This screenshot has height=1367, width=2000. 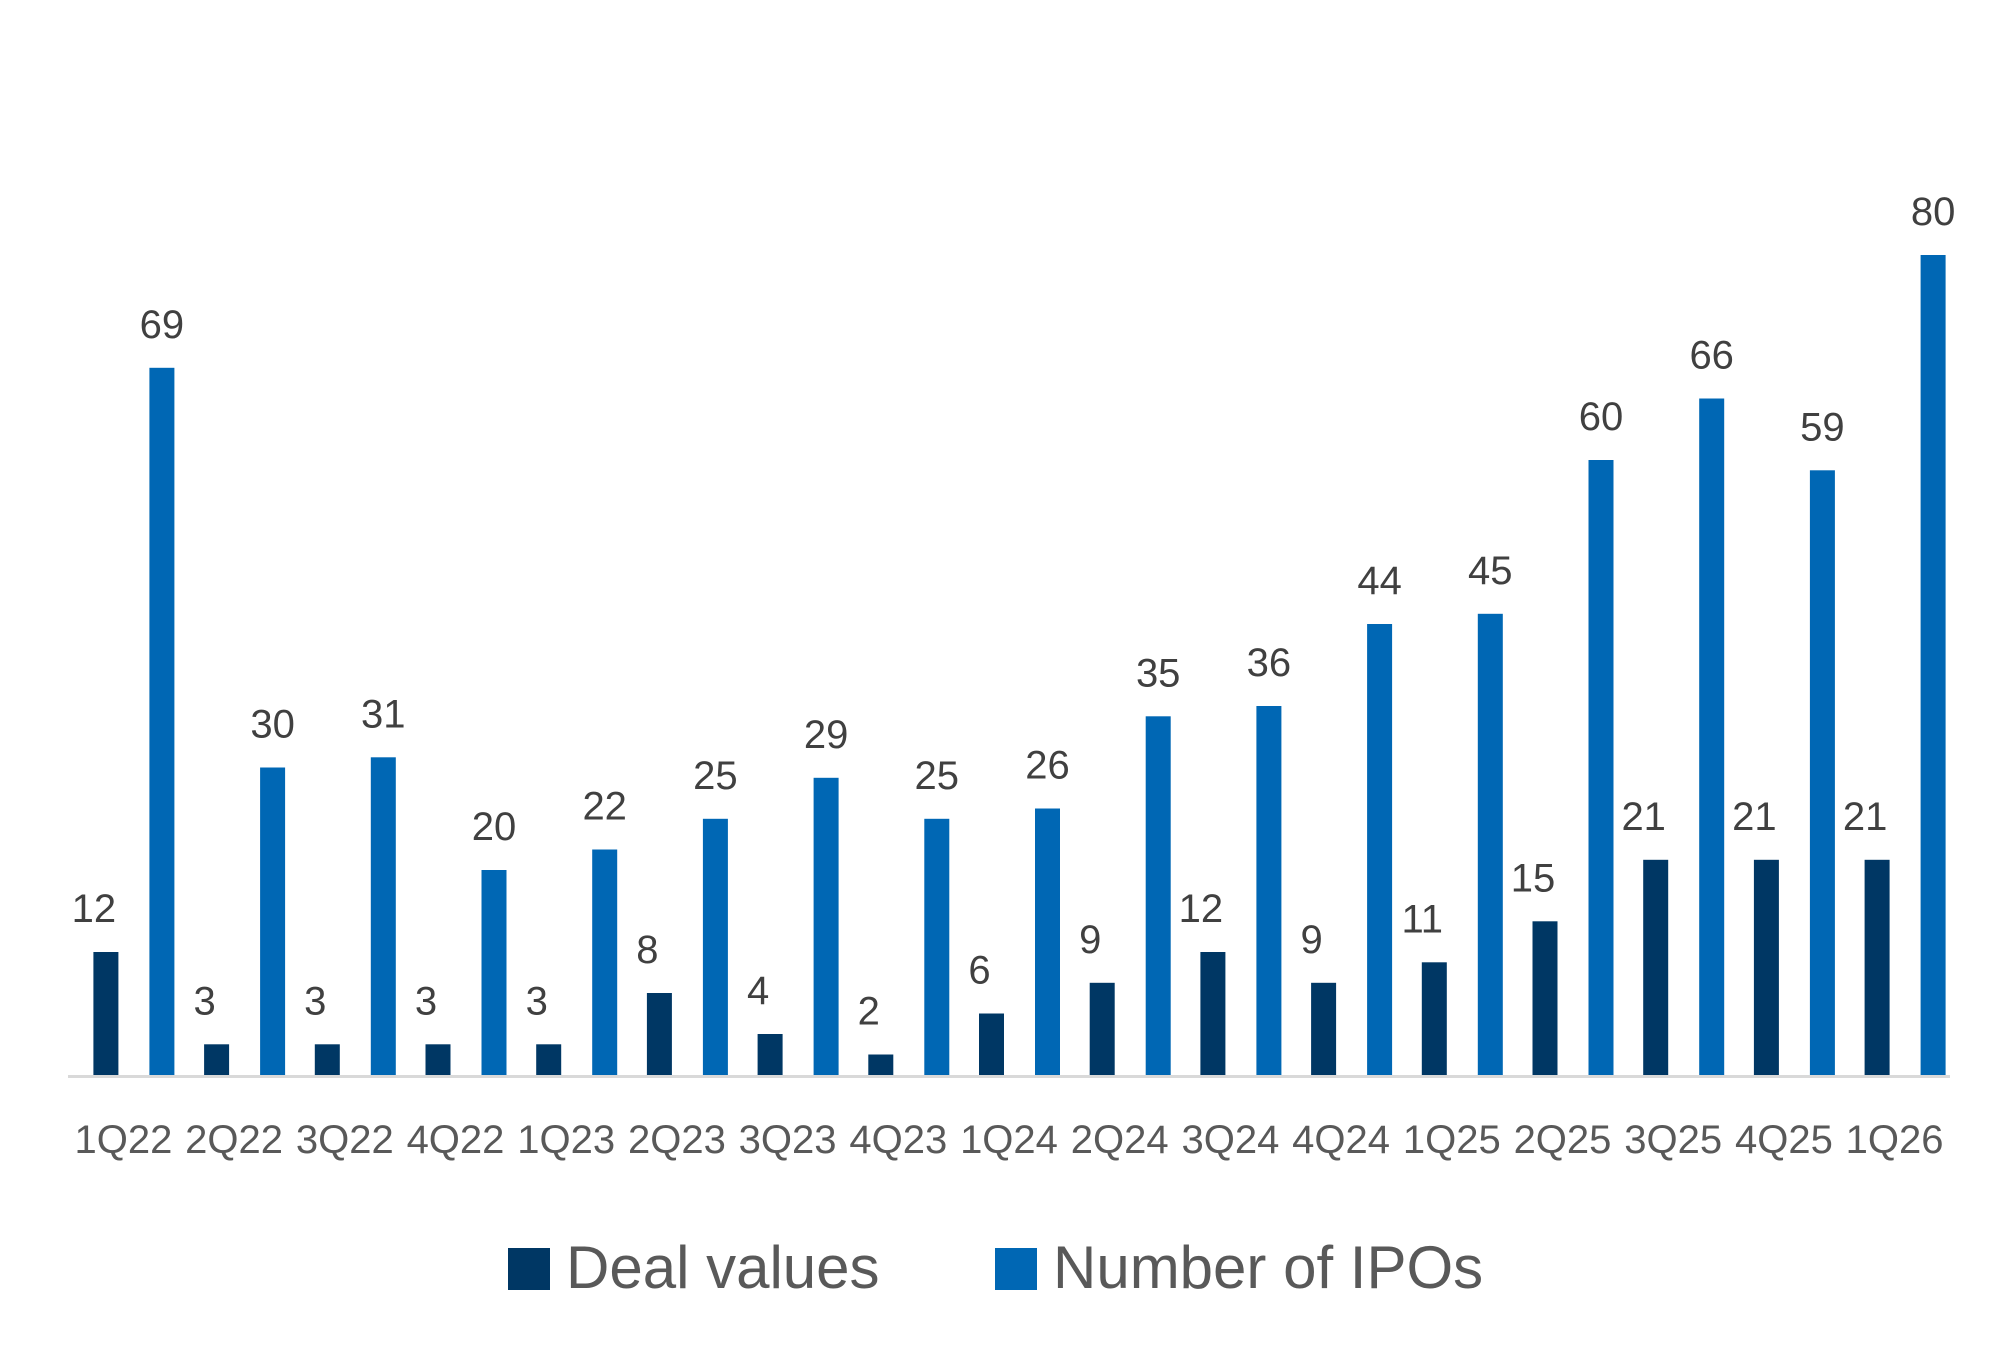 I want to click on x-tick-label-3q23: 3Q23, so click(x=788, y=1140).